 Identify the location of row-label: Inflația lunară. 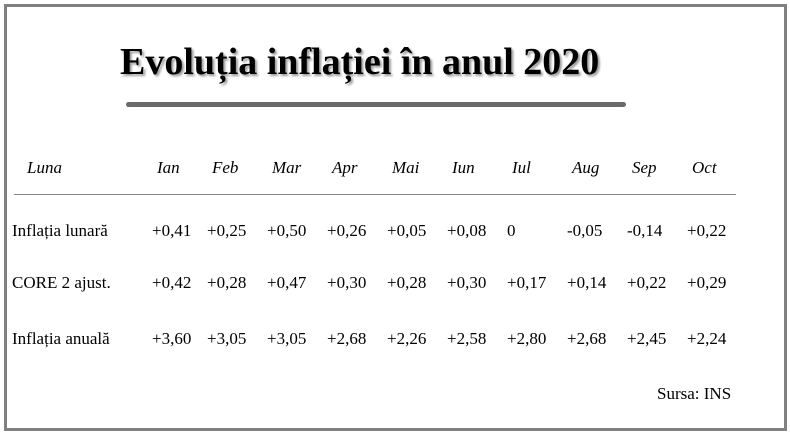
(60, 230).